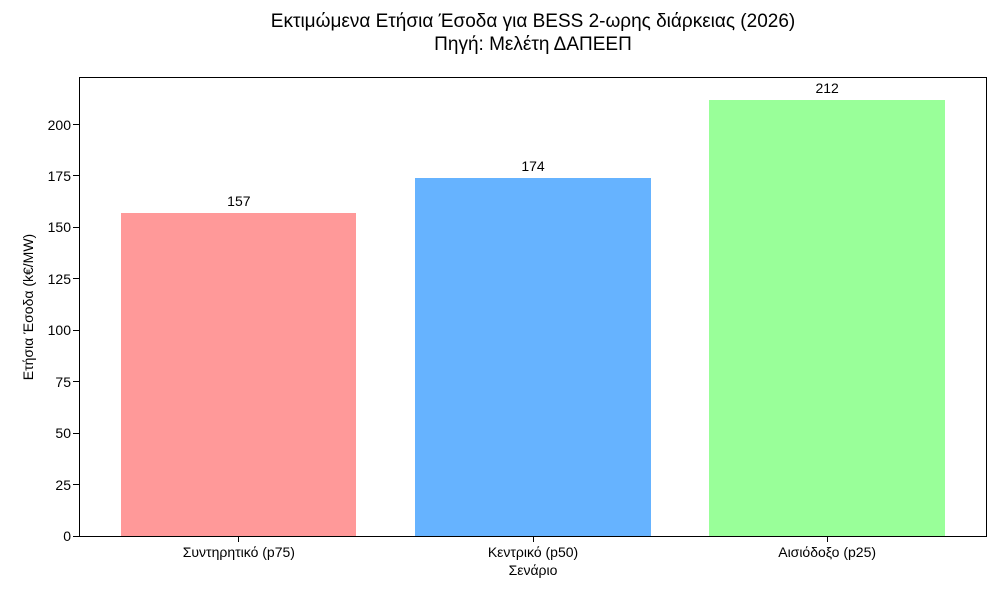 The height and width of the screenshot is (600, 1000). Describe the element at coordinates (63, 381) in the screenshot. I see `y-tick-label: 75` at that location.